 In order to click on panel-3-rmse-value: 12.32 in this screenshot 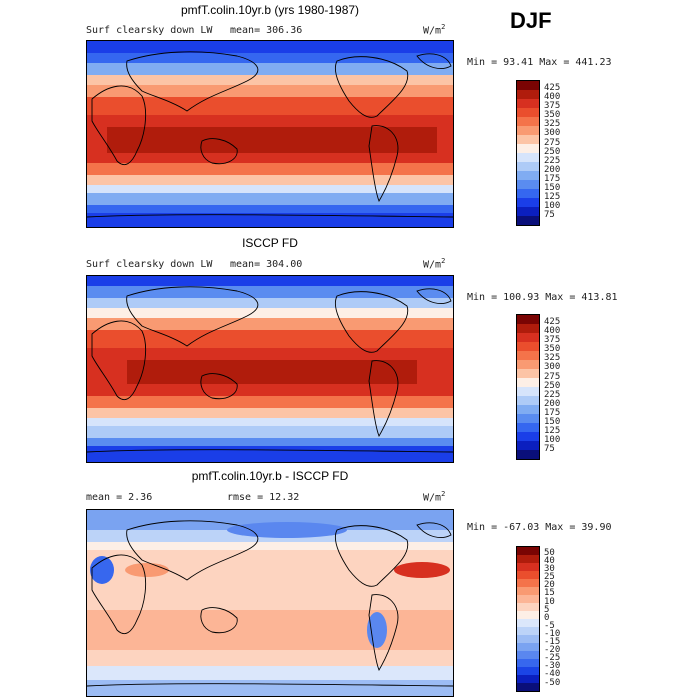, I will do `click(284, 497)`.